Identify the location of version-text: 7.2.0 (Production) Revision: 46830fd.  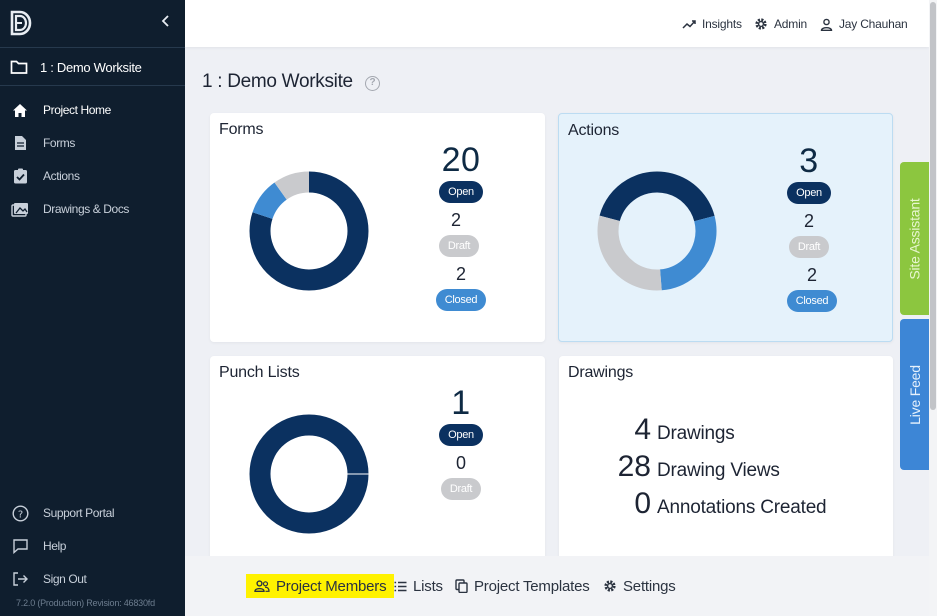
(85, 603).